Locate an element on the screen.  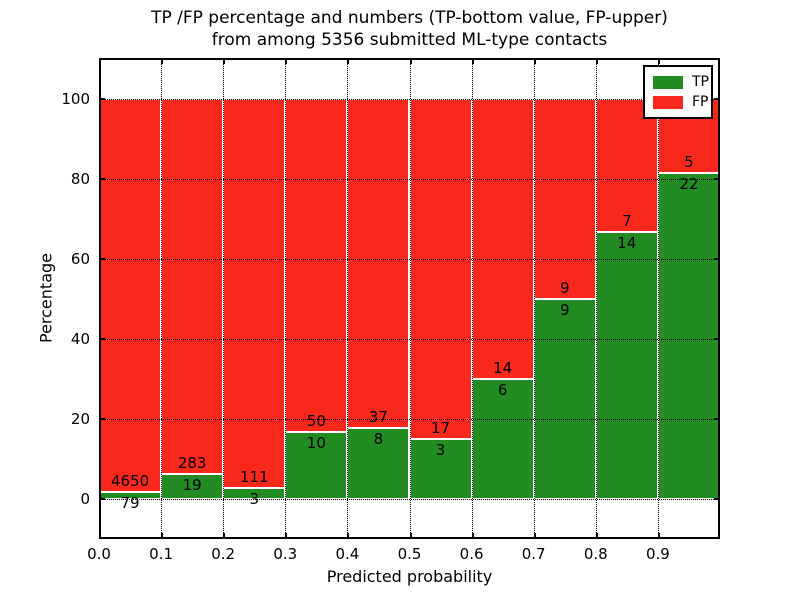
fp-count-label: 5 is located at coordinates (689, 162).